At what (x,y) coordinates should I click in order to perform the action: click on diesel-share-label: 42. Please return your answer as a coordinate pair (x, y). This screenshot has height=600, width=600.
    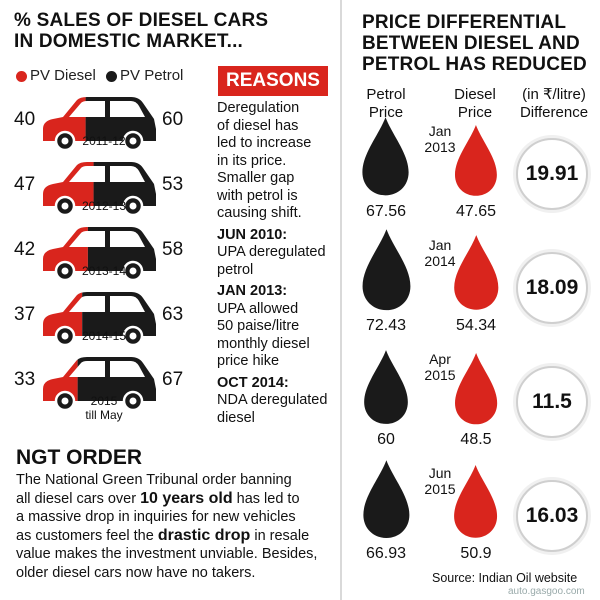
    Looking at the image, I should click on (25, 249).